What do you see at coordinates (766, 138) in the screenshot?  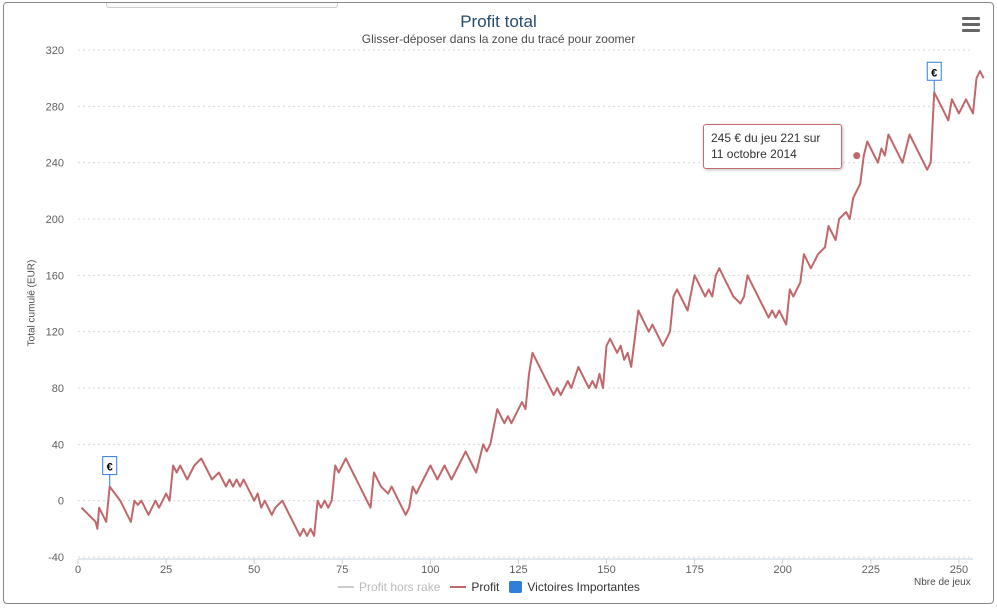 I see `tooltip-line-1: 245 € du jeu 221 sur` at bounding box center [766, 138].